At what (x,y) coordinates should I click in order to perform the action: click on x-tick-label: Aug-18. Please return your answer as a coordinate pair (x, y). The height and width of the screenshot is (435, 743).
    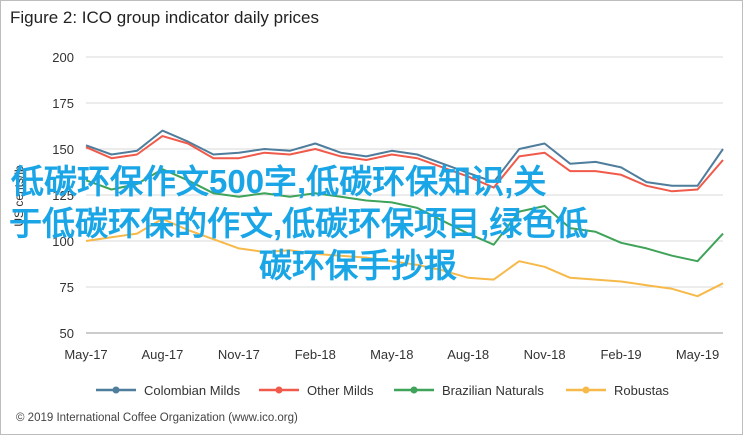
    Looking at the image, I should click on (468, 354).